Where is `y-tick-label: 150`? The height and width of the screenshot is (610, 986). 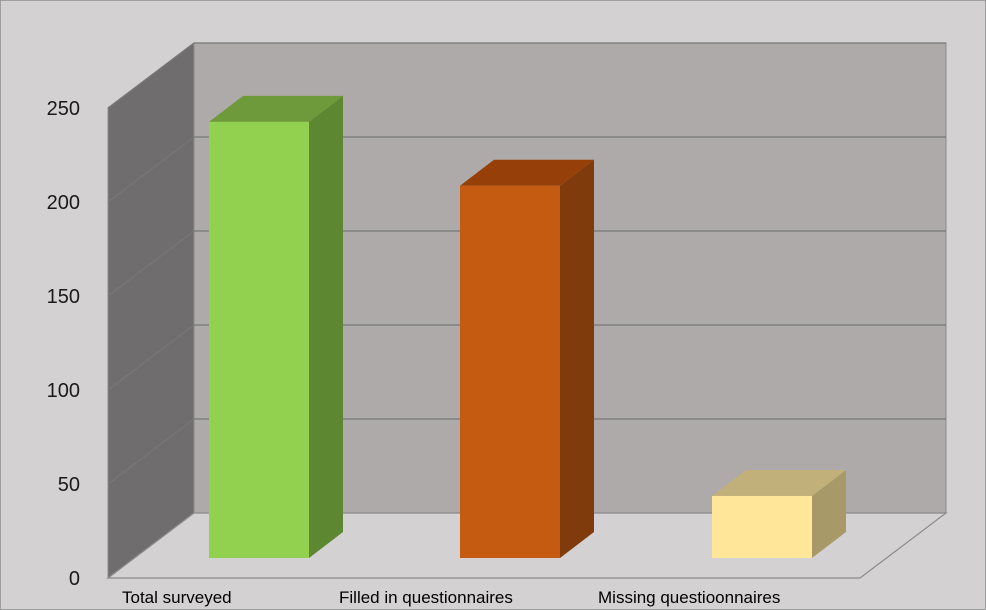
y-tick-label: 150 is located at coordinates (63, 297).